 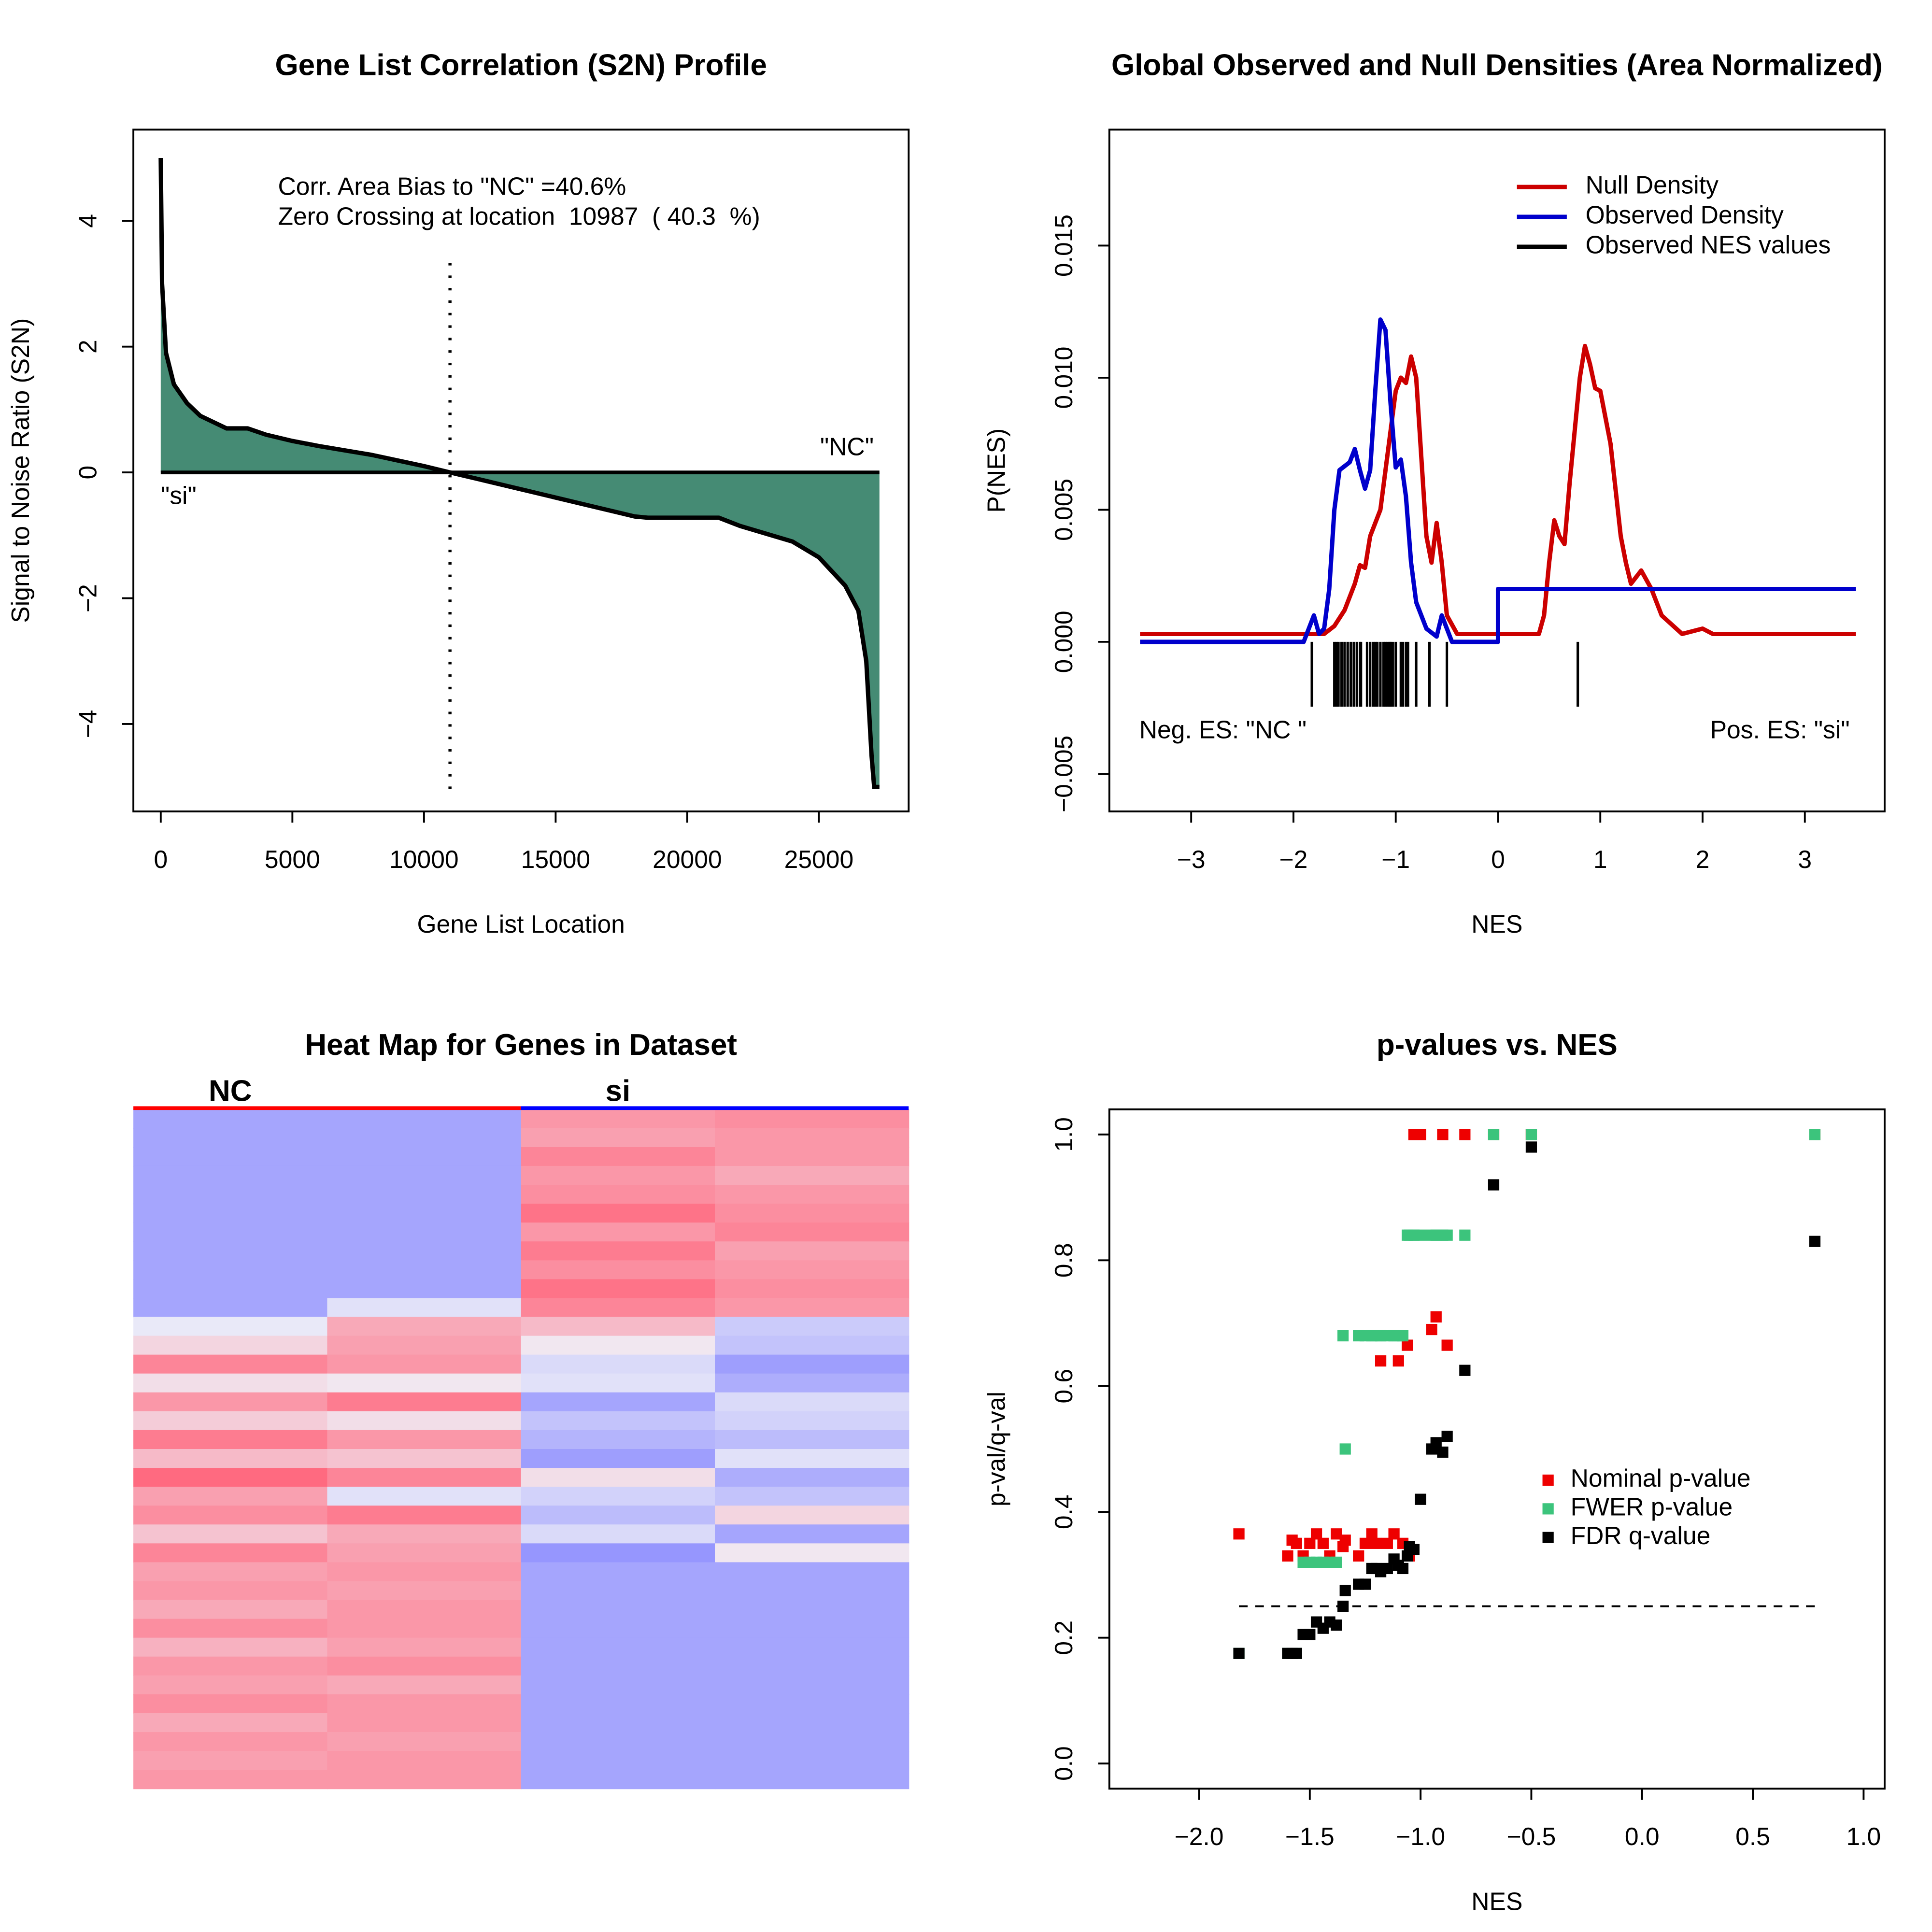 I want to click on x-tick-label: 0, so click(x=1498, y=859).